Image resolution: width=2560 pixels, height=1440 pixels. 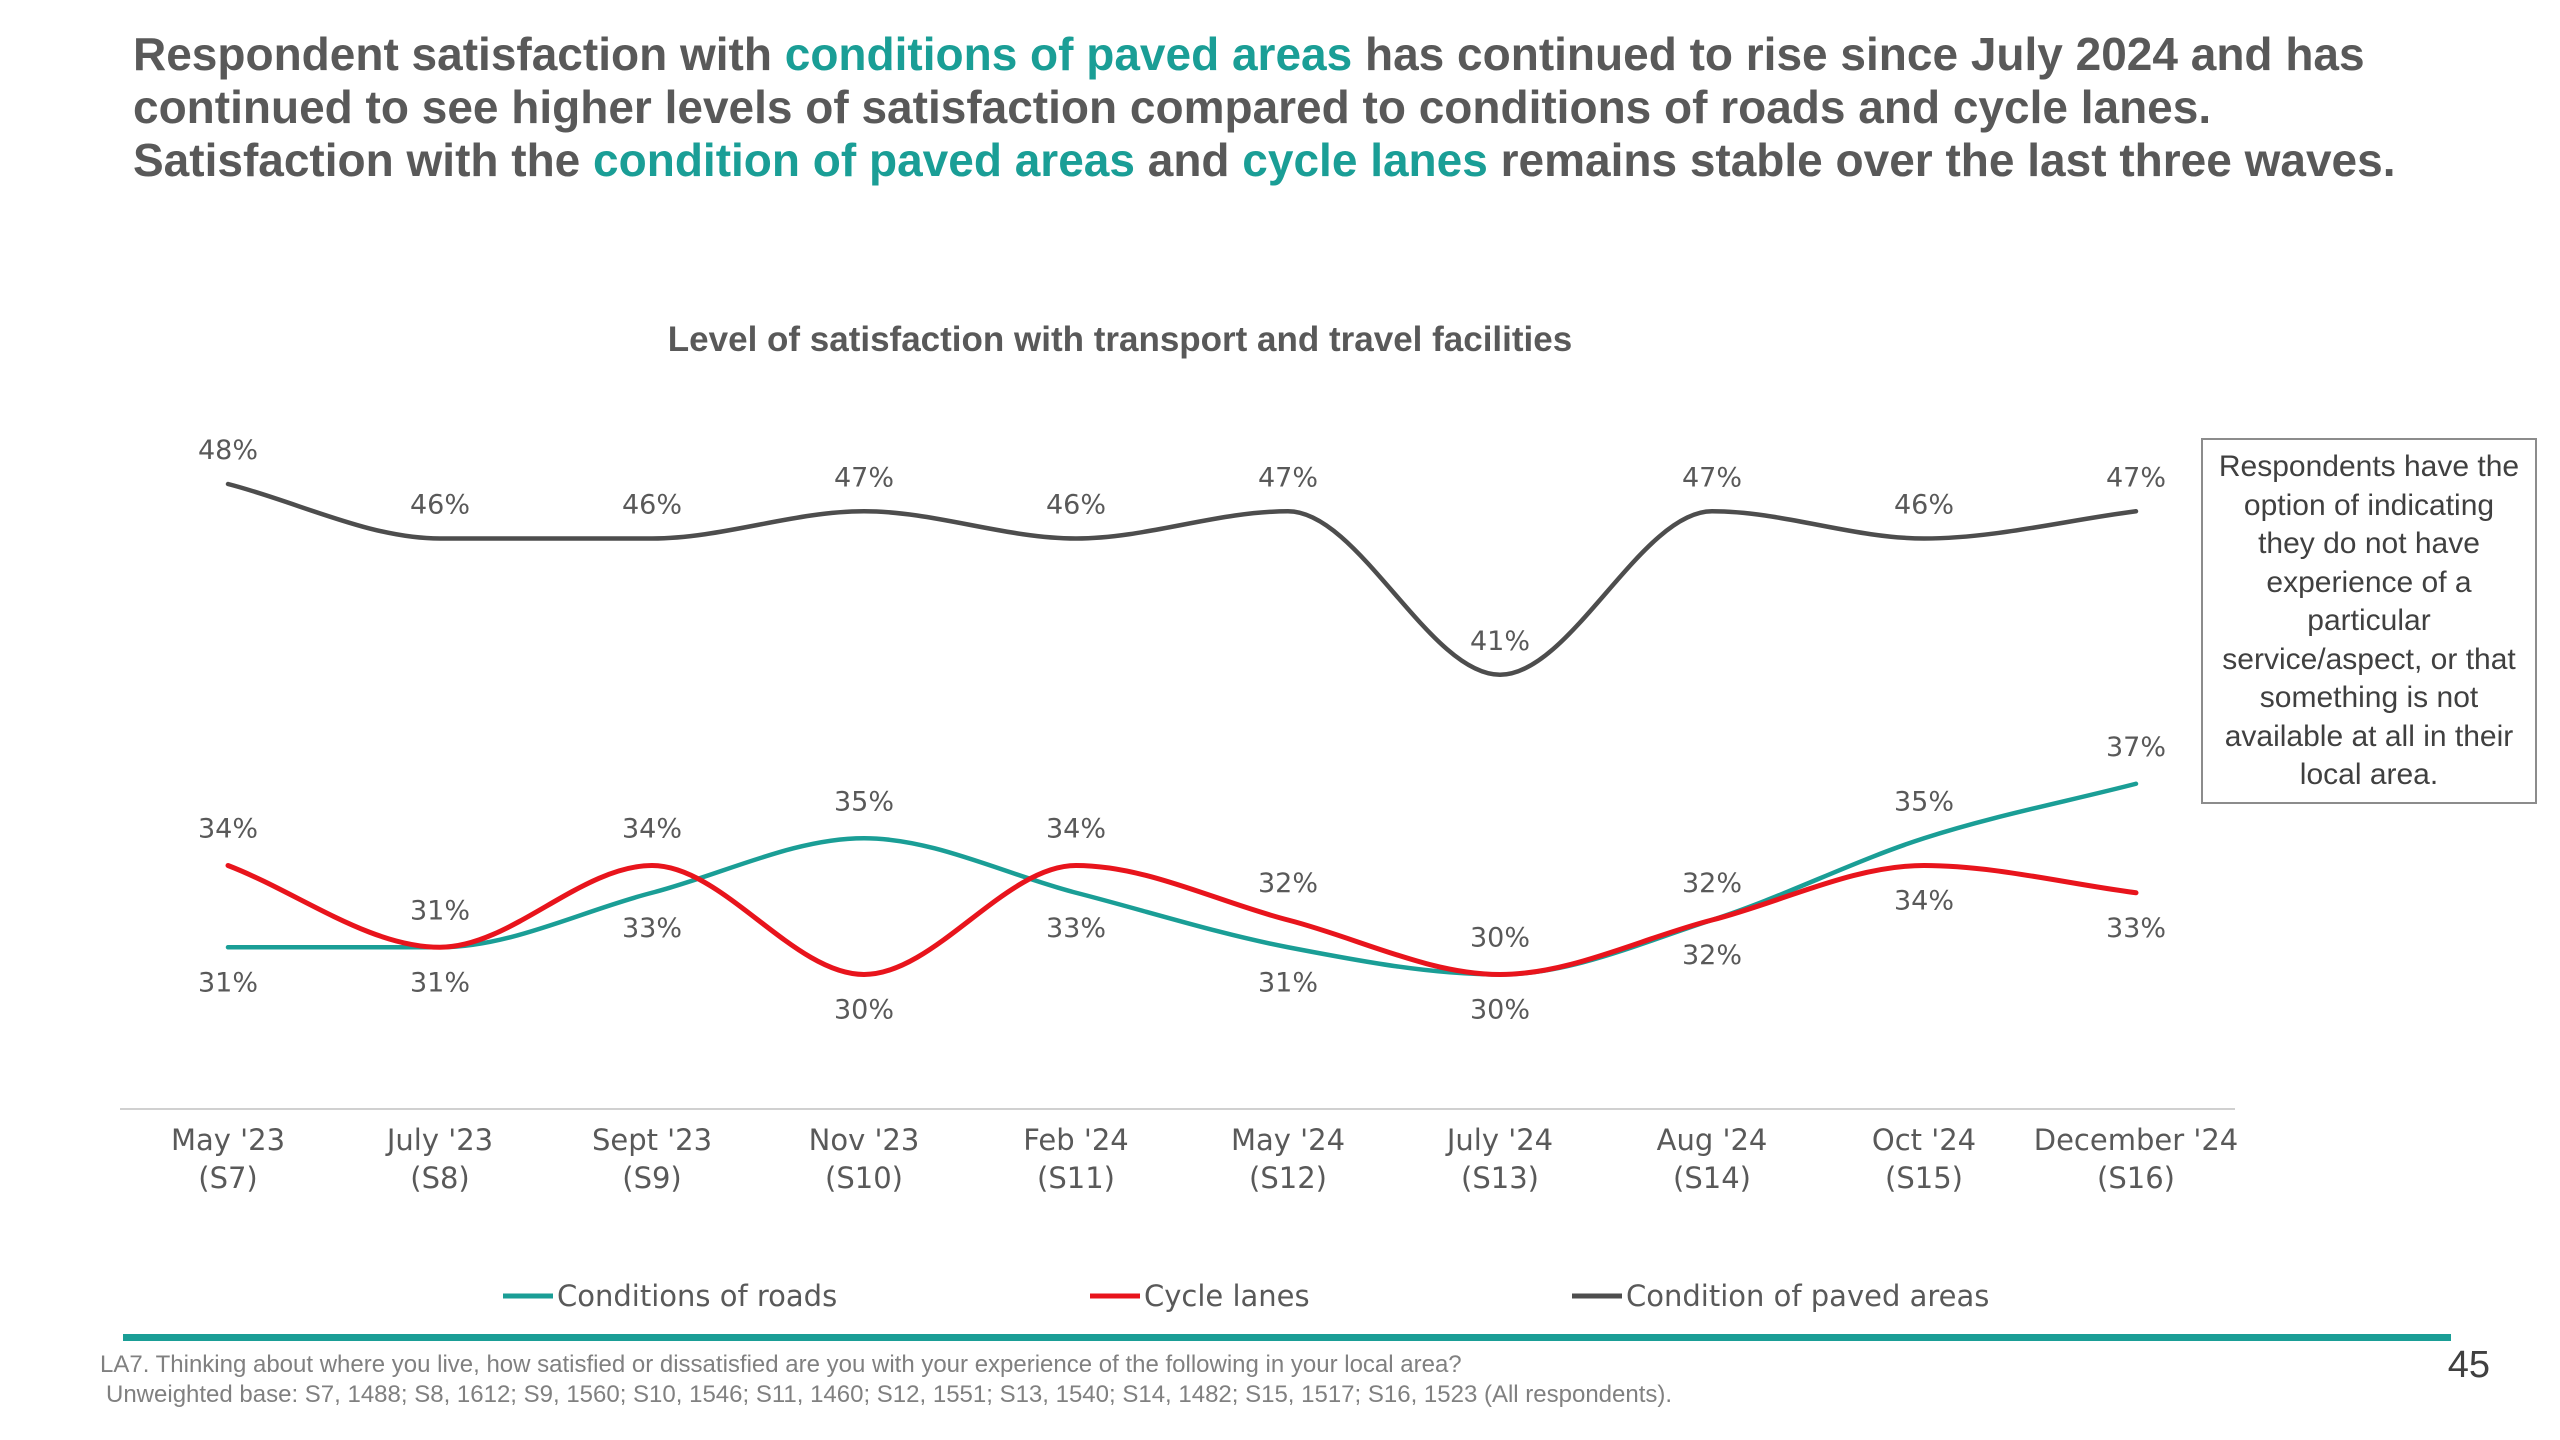 What do you see at coordinates (439, 1159) in the screenshot?
I see `x-tick-label: July '23 (S8)` at bounding box center [439, 1159].